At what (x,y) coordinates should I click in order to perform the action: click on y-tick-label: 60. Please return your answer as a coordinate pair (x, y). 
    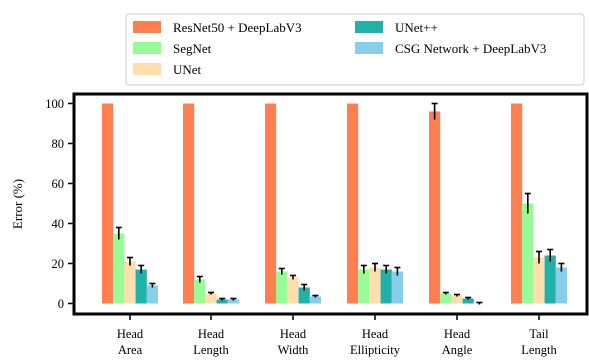
    Looking at the image, I should click on (58, 184).